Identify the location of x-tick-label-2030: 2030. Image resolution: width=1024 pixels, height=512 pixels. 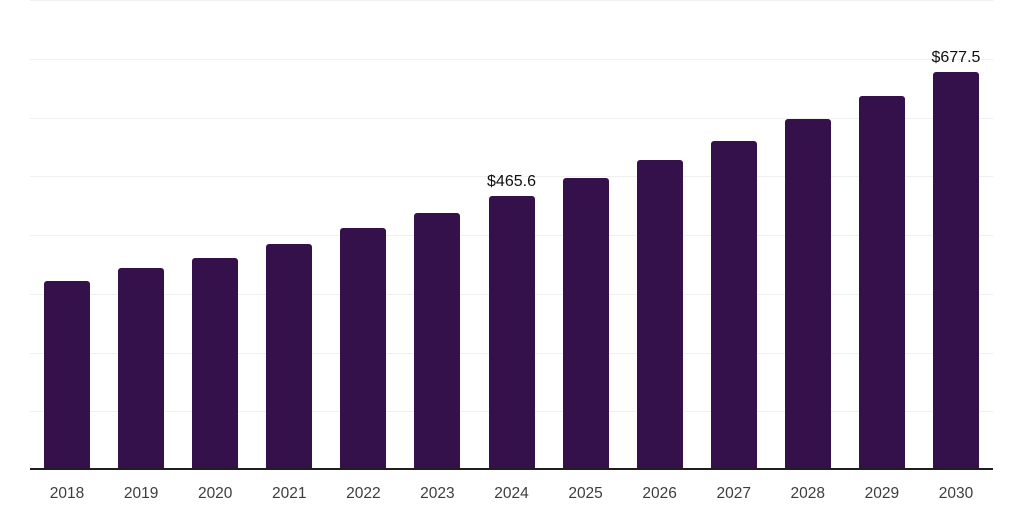
(956, 493).